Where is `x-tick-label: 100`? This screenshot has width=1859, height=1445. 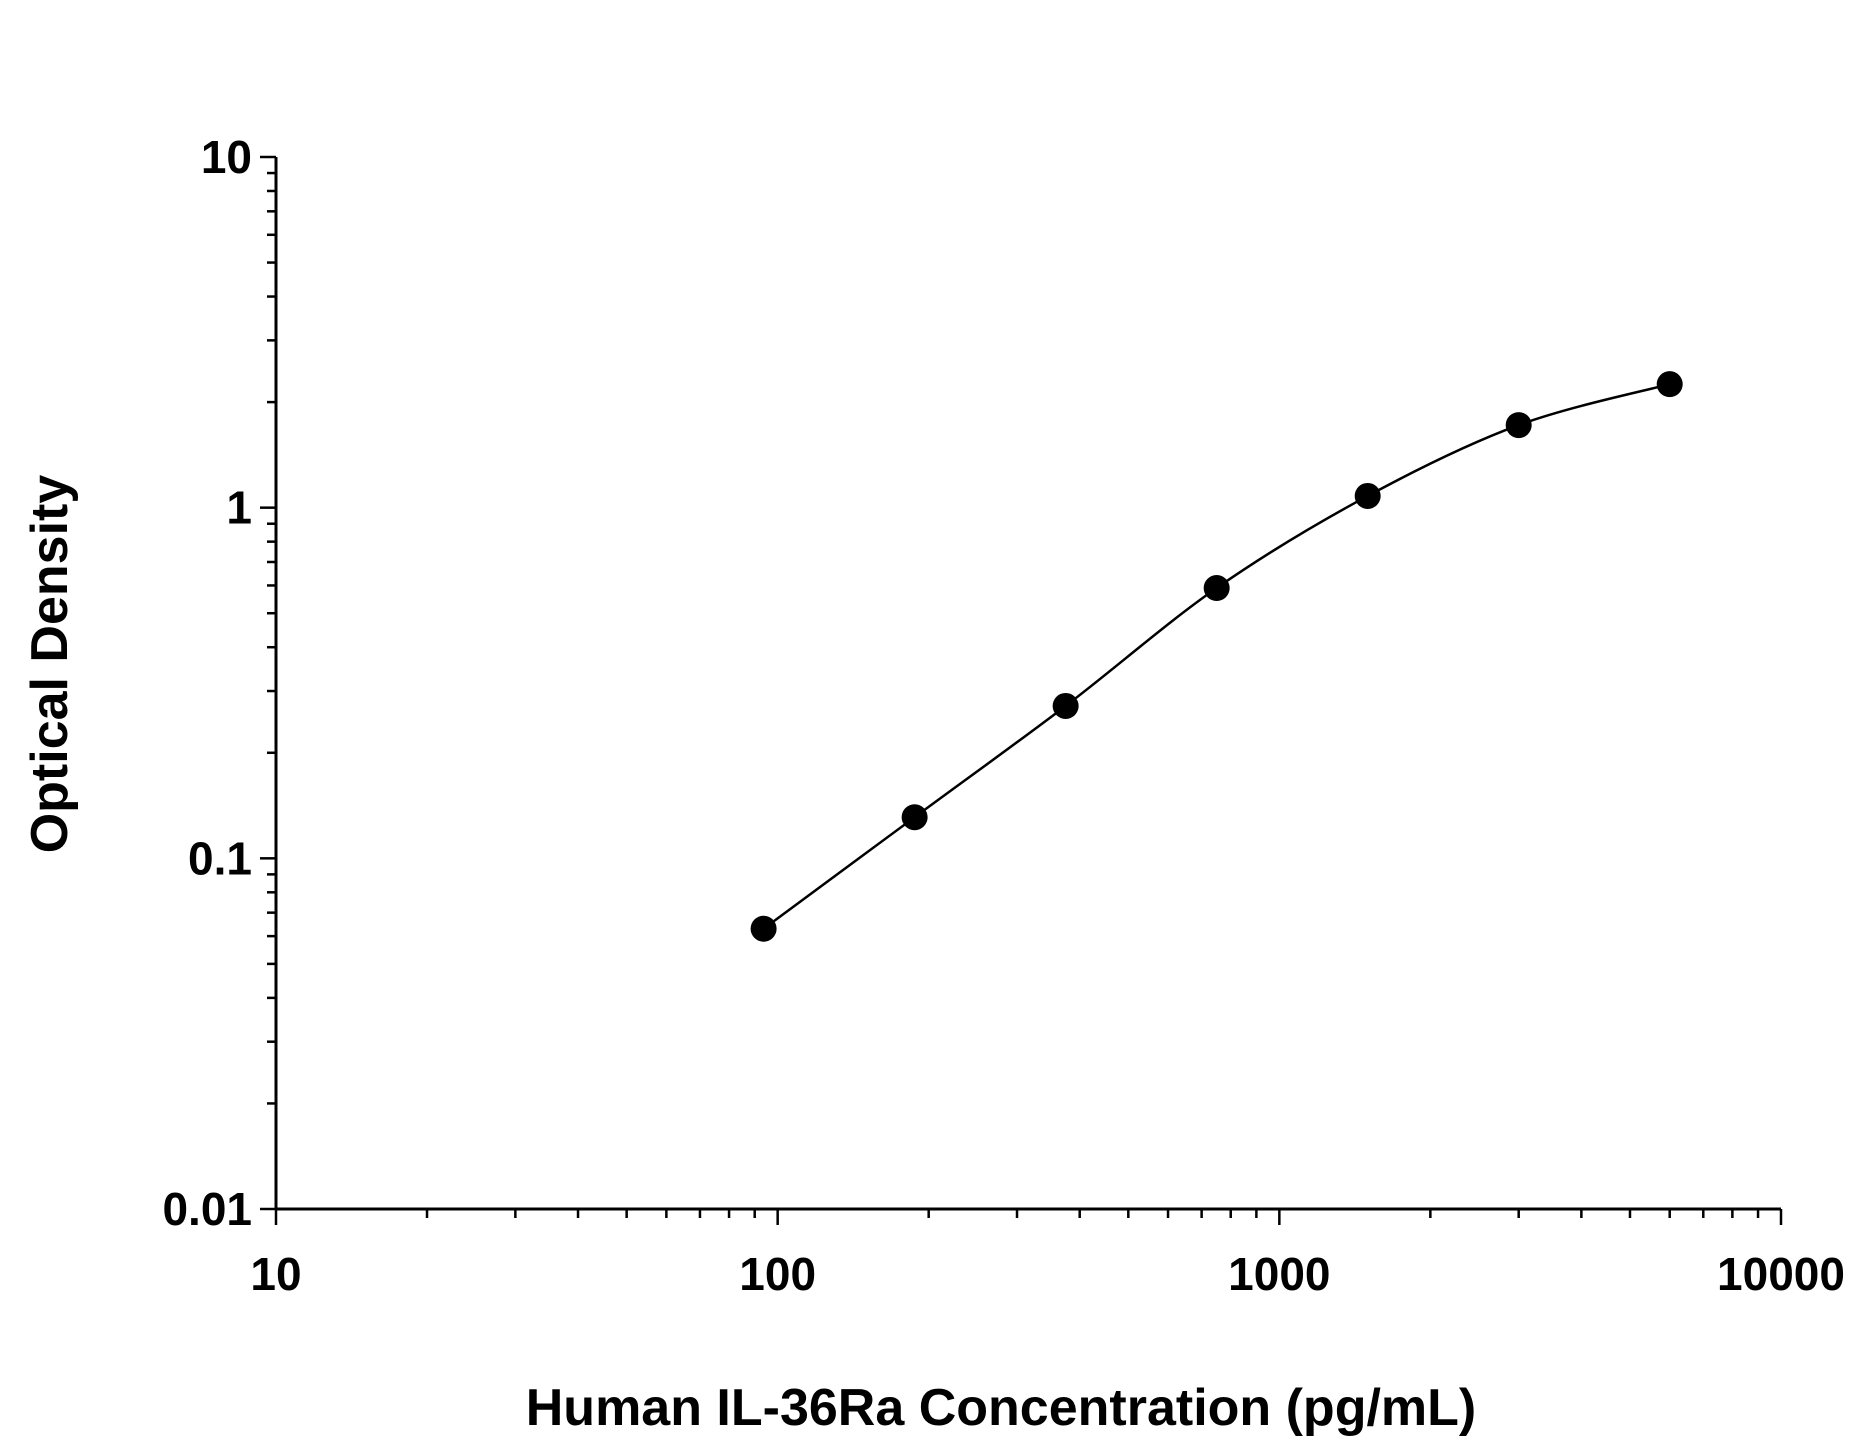 x-tick-label: 100 is located at coordinates (777, 1274).